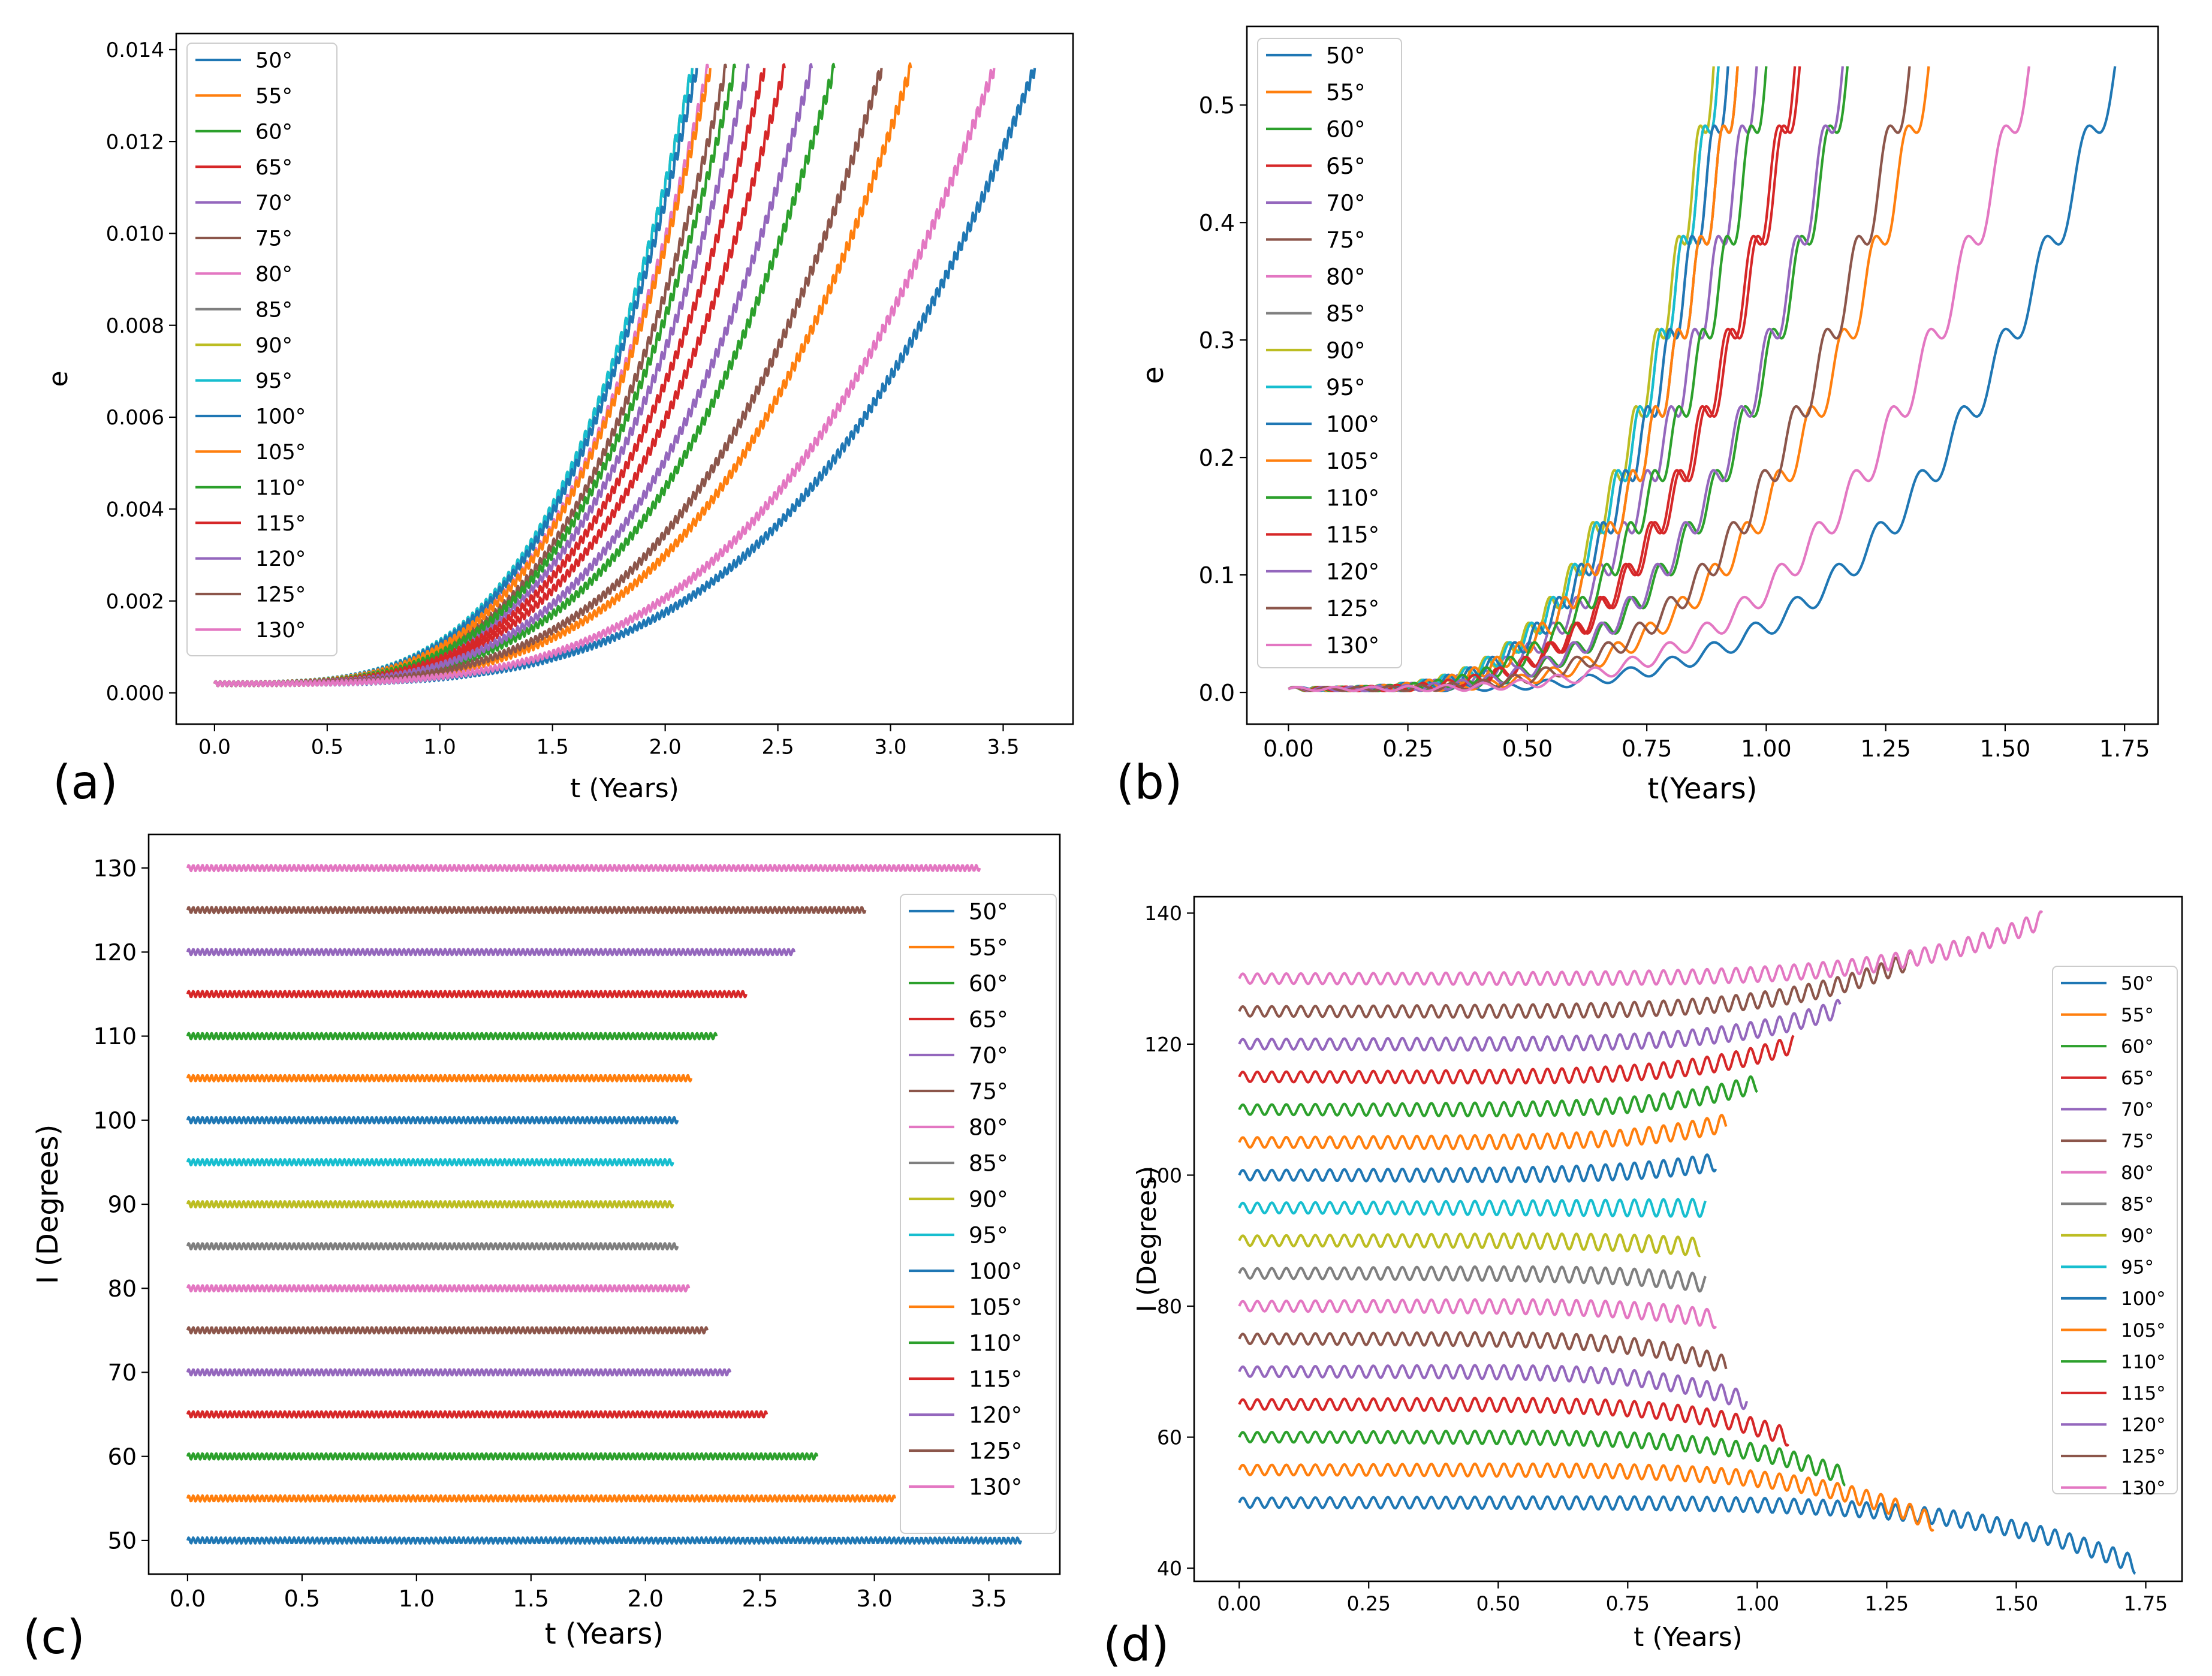 The height and width of the screenshot is (1676, 2212). Describe the element at coordinates (759, 1599) in the screenshot. I see `x-tick-label: 2.5` at that location.